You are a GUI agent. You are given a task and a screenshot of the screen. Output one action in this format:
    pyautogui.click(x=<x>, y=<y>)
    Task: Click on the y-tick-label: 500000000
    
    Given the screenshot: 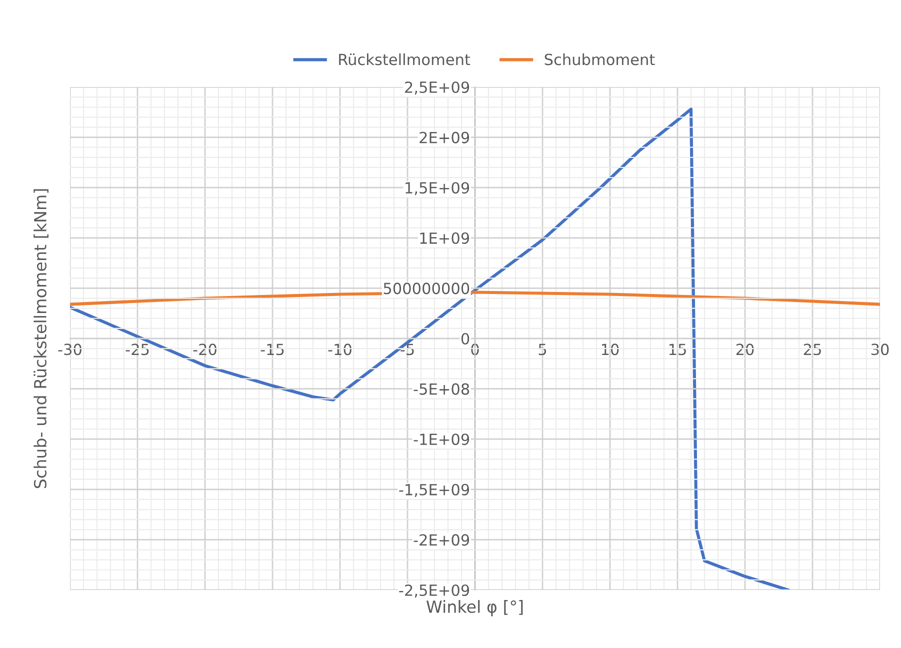 What is the action you would take?
    pyautogui.click(x=427, y=288)
    